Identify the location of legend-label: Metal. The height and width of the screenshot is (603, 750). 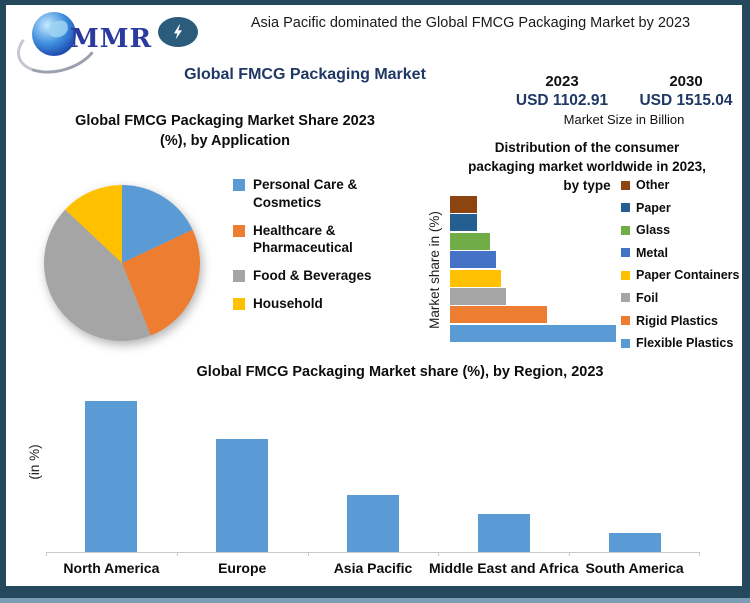
(652, 252).